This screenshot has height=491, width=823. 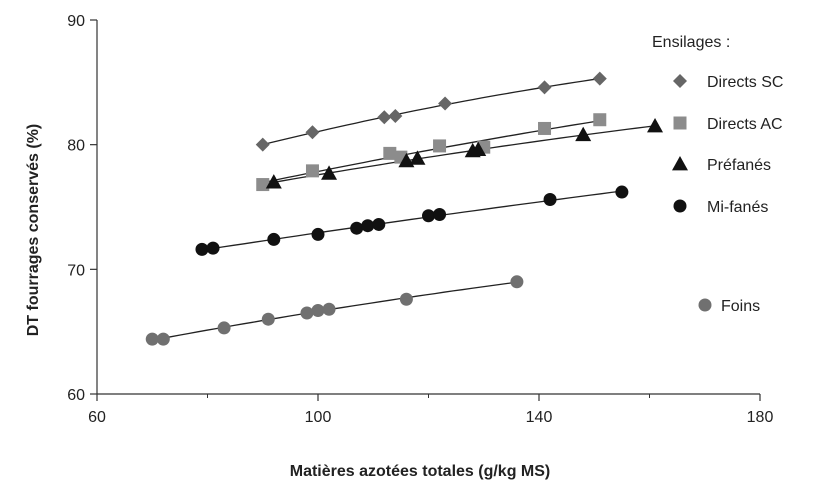 I want to click on legend-label: Mi-fanés, so click(x=737, y=207).